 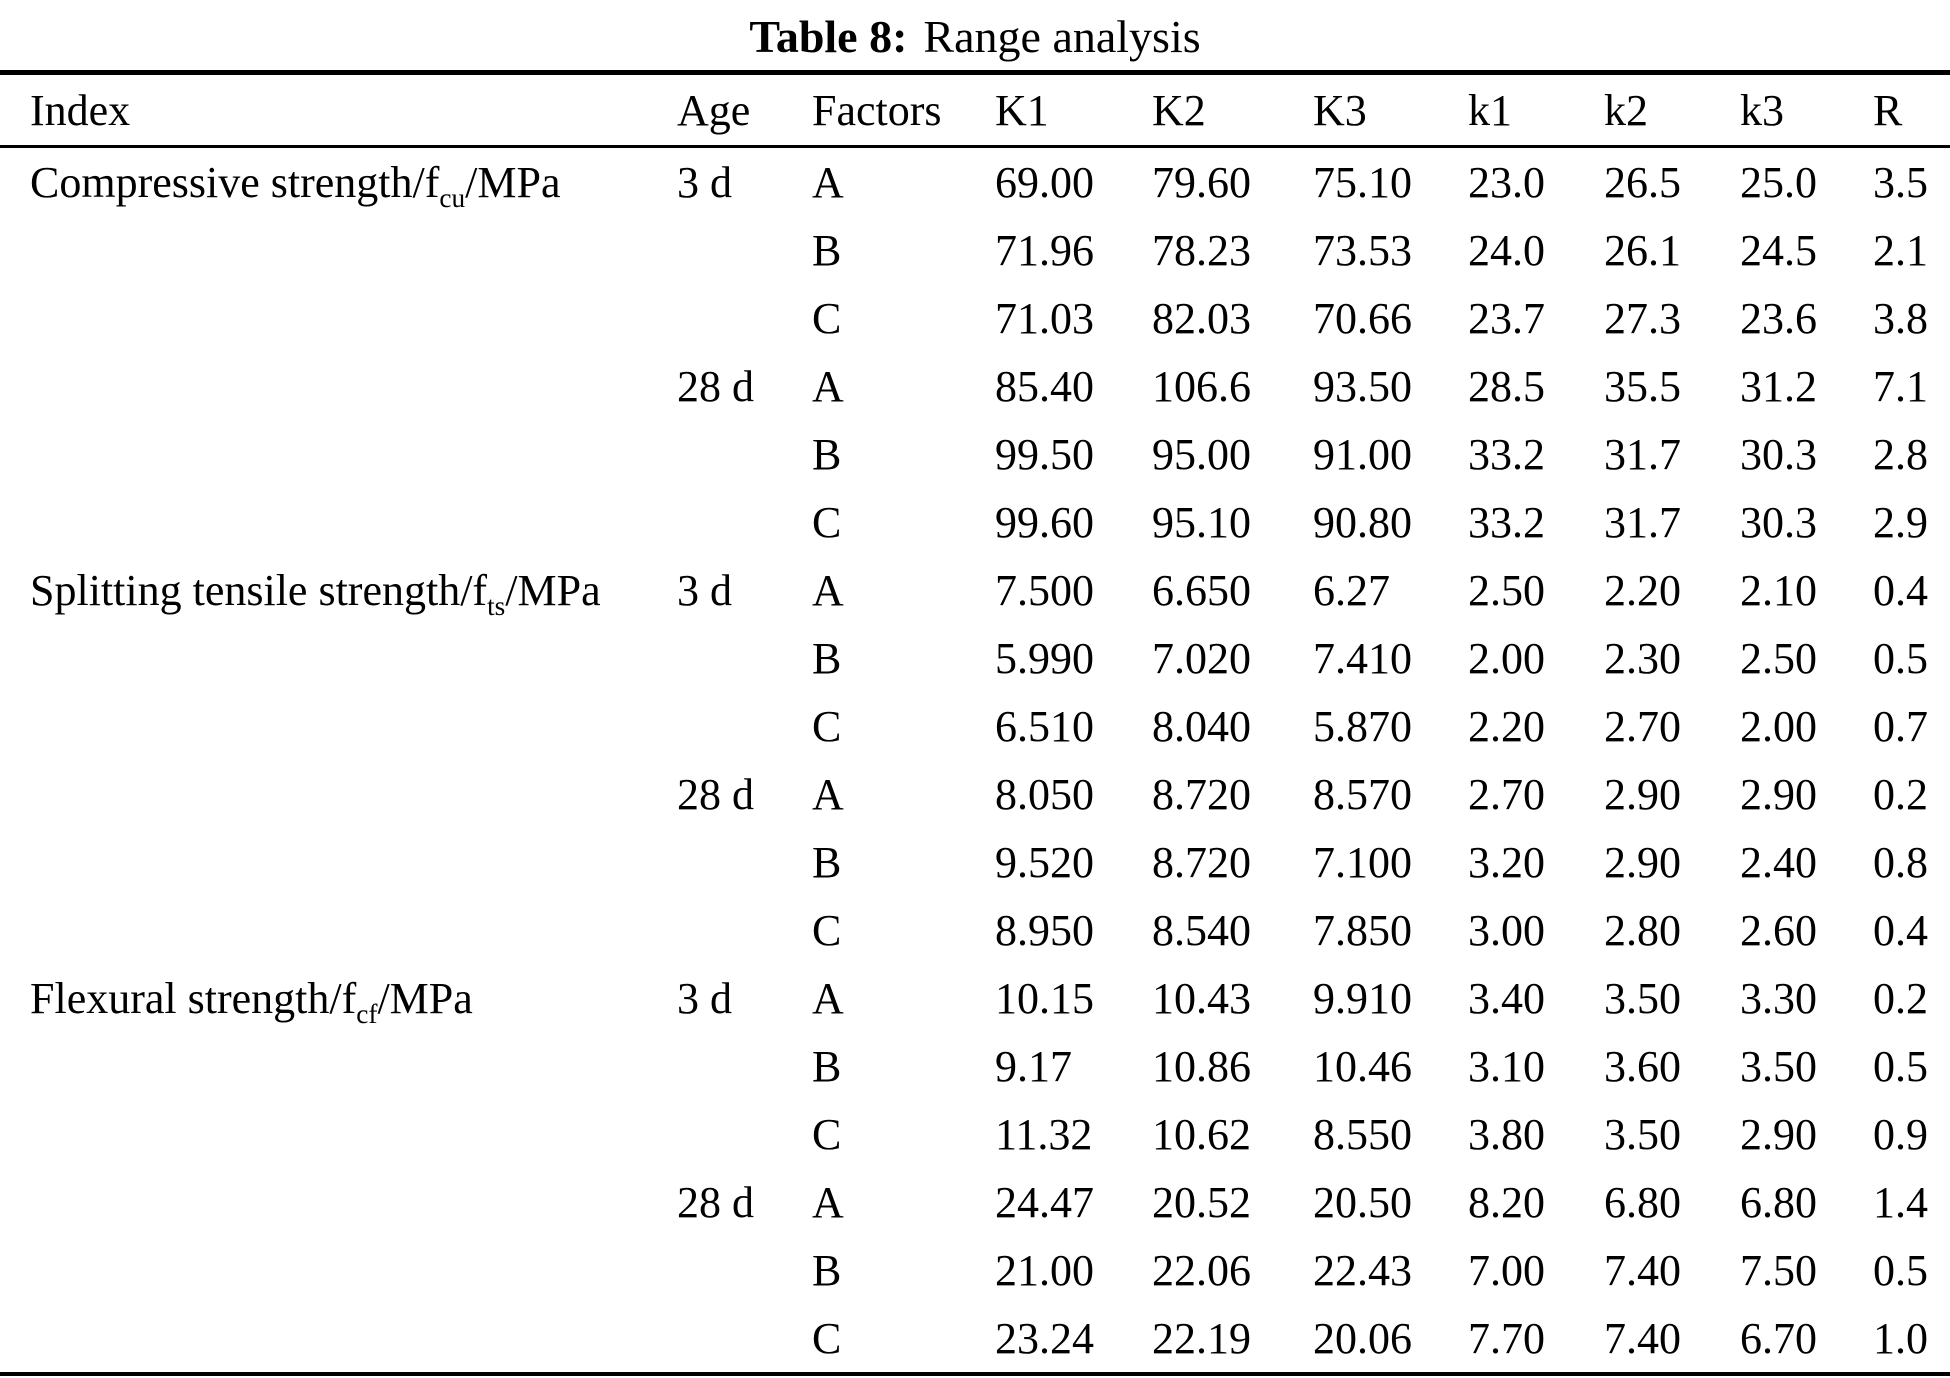 I want to click on value-cell-K3: 8.570, so click(x=1362, y=794).